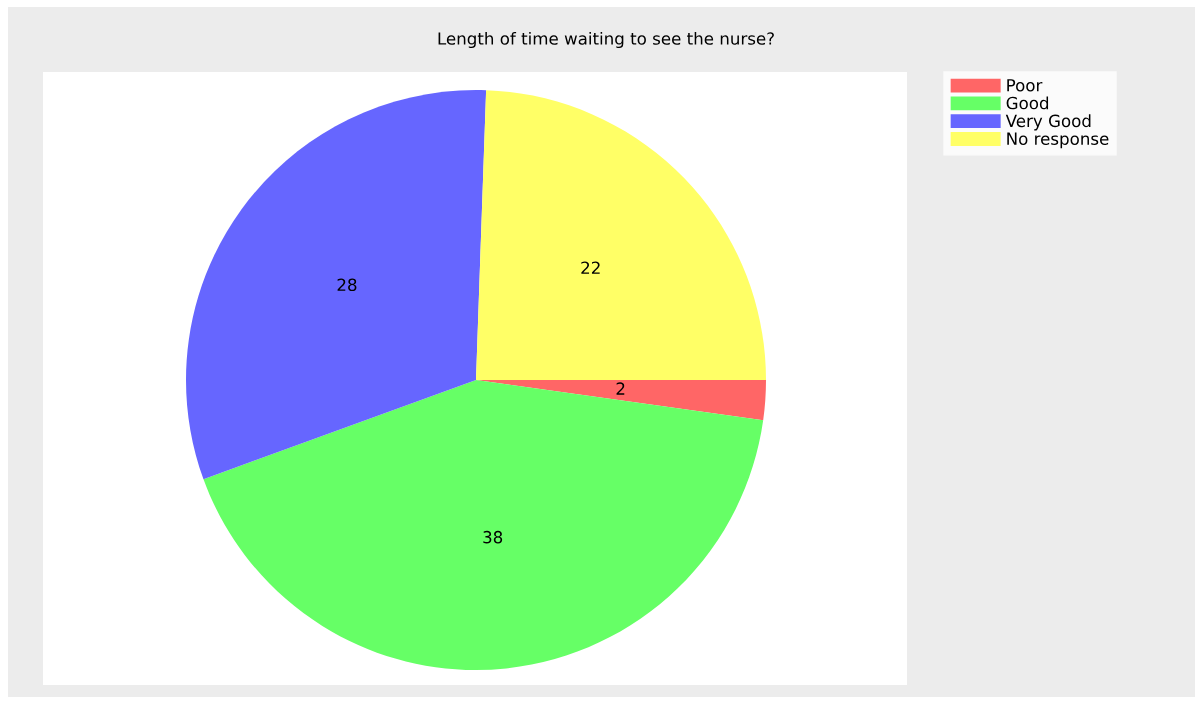 This screenshot has height=701, width=1203. What do you see at coordinates (1027, 103) in the screenshot?
I see `legend-label: Good` at bounding box center [1027, 103].